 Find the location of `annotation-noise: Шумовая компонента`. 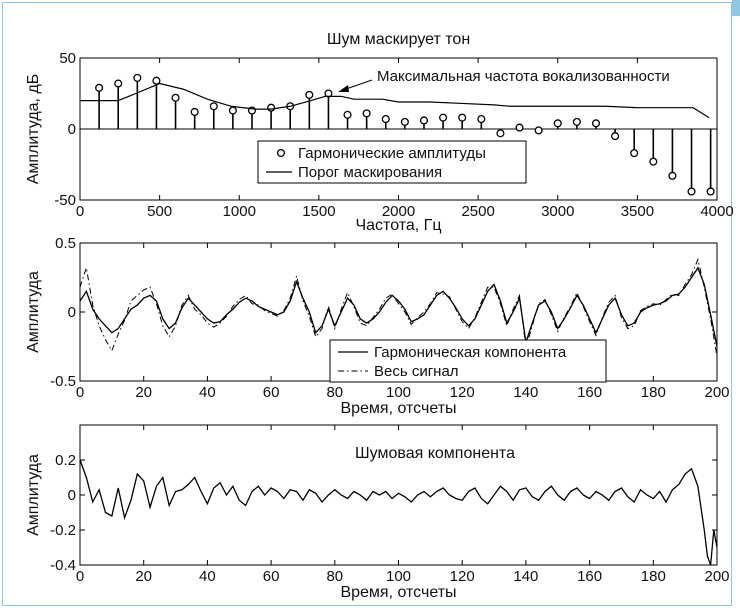

annotation-noise: Шумовая компонента is located at coordinates (435, 453).